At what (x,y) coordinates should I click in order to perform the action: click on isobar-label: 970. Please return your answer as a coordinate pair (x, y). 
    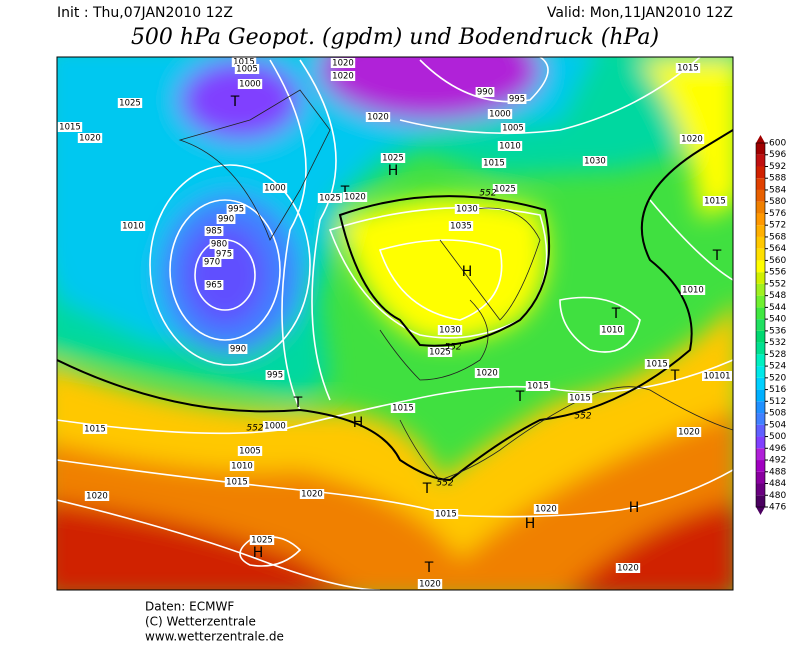
    Looking at the image, I should click on (212, 263).